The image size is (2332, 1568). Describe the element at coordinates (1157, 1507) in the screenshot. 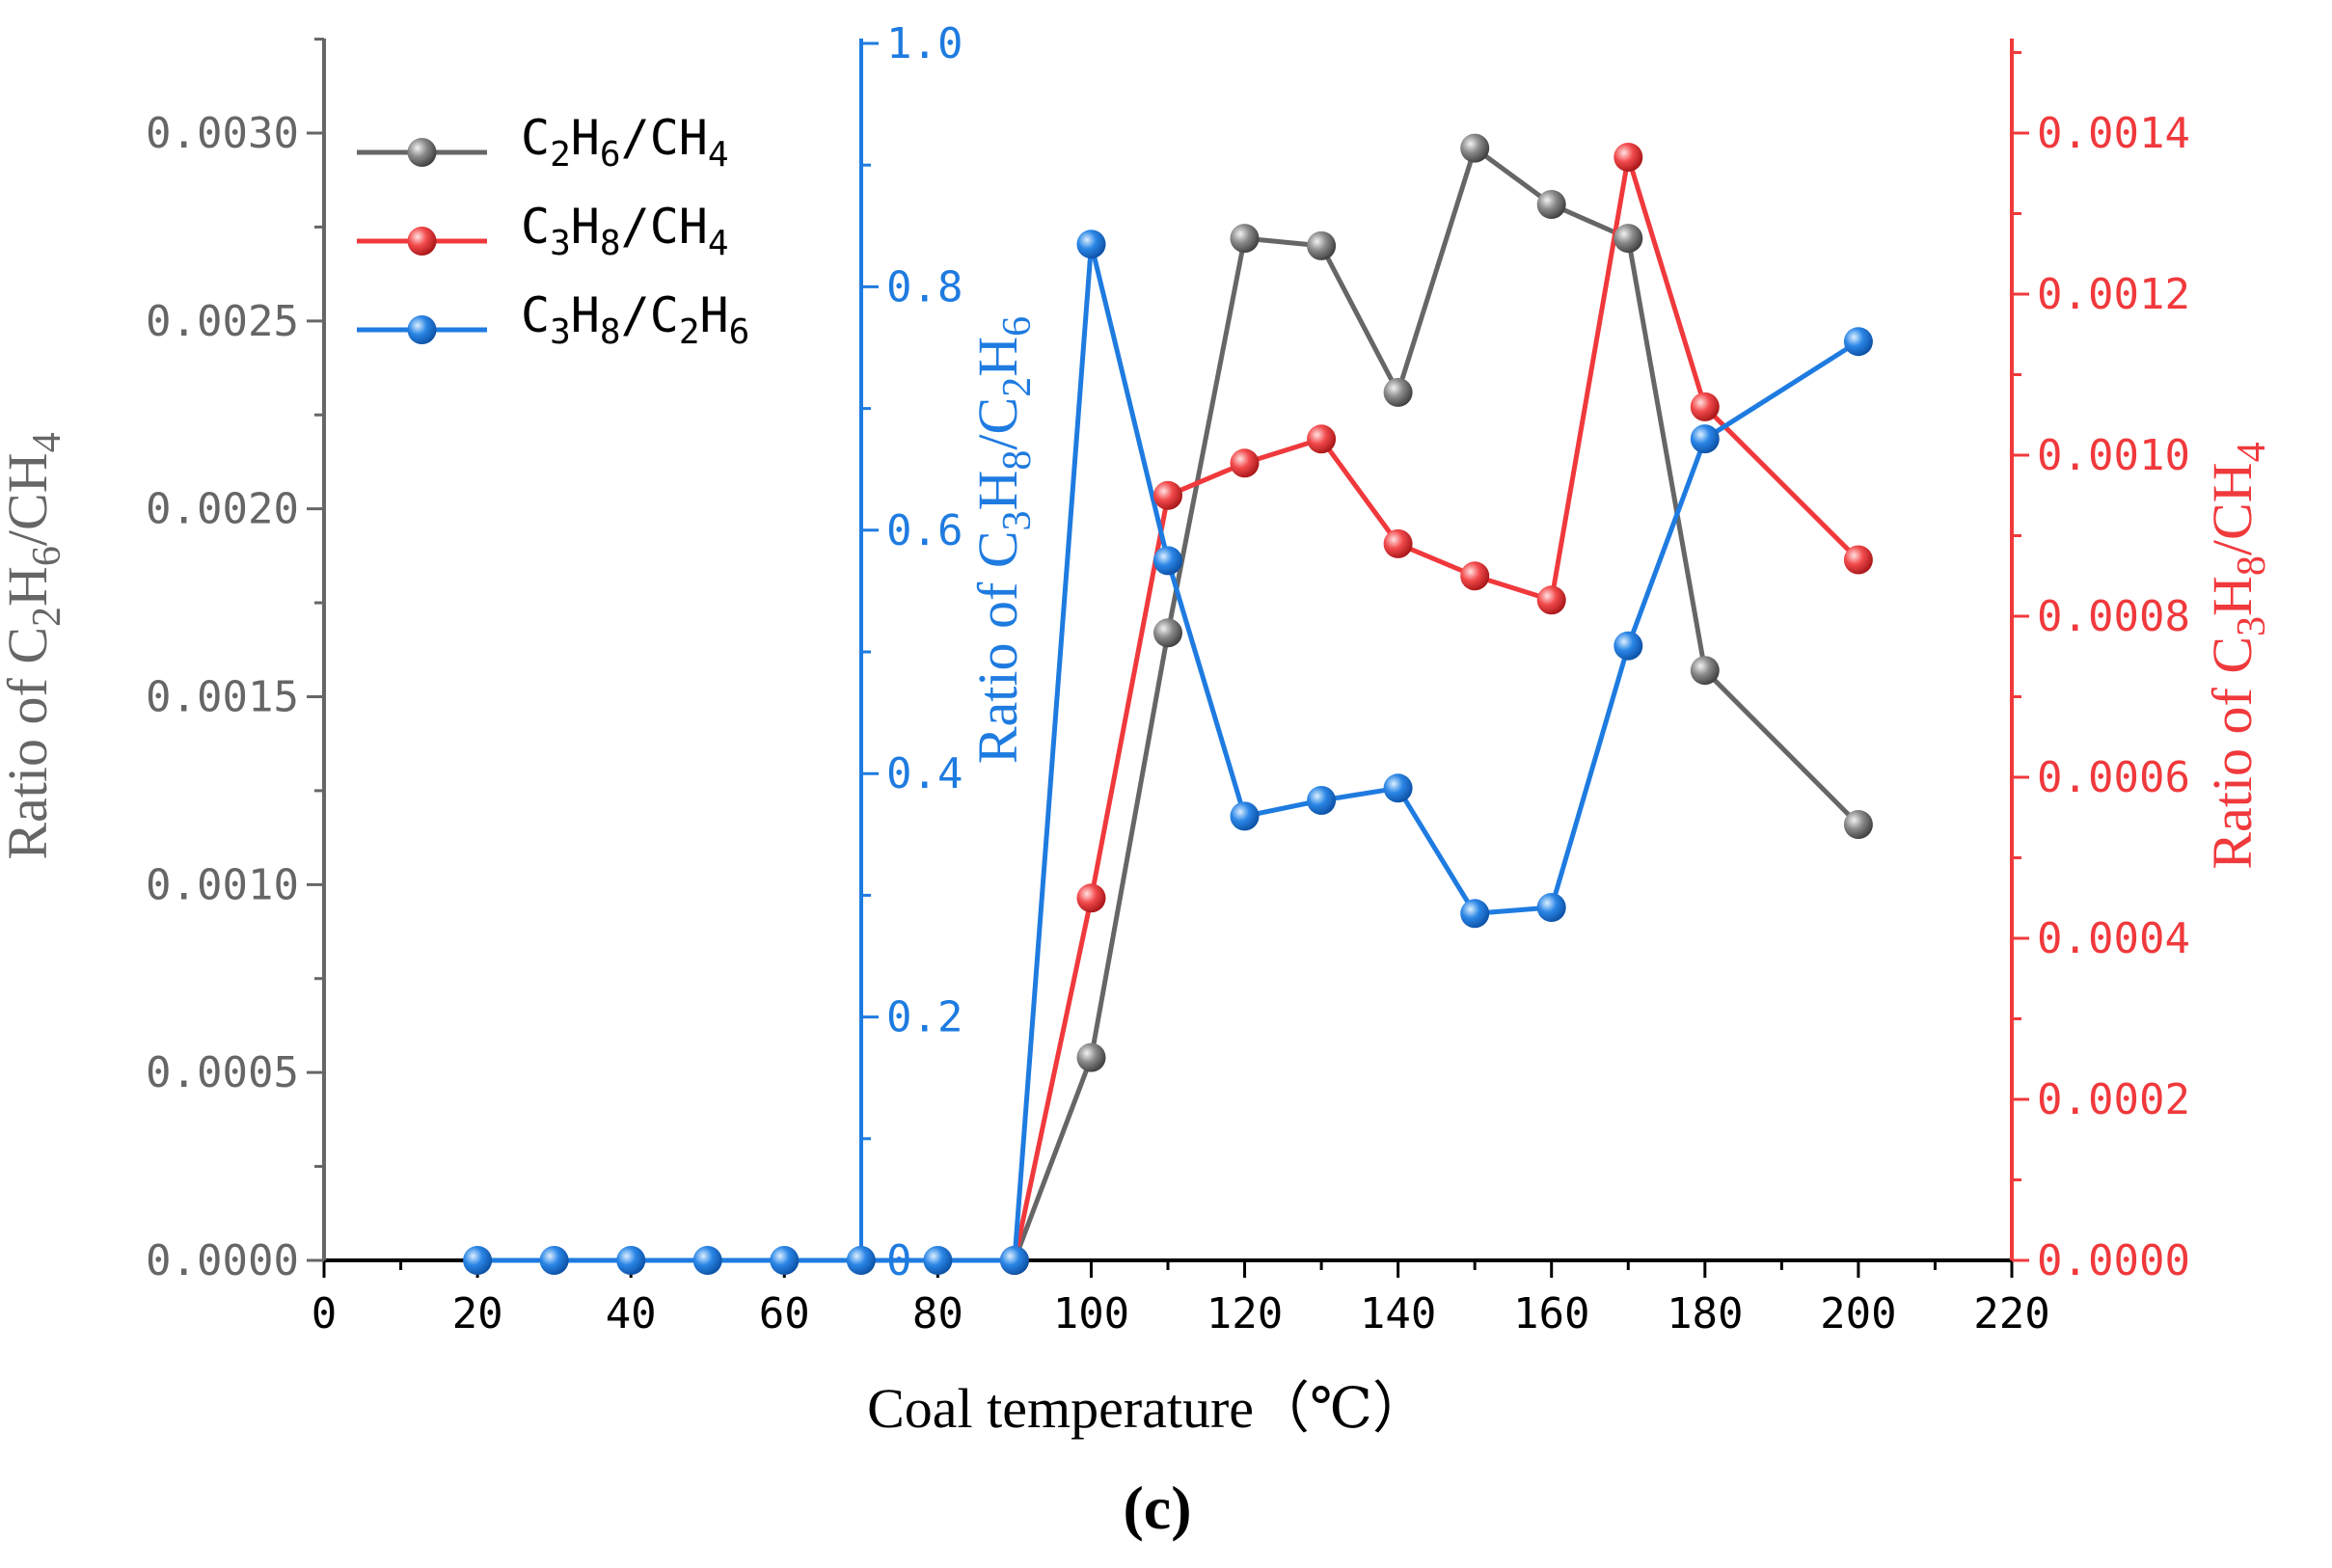

I see `panel-label: (c)` at that location.